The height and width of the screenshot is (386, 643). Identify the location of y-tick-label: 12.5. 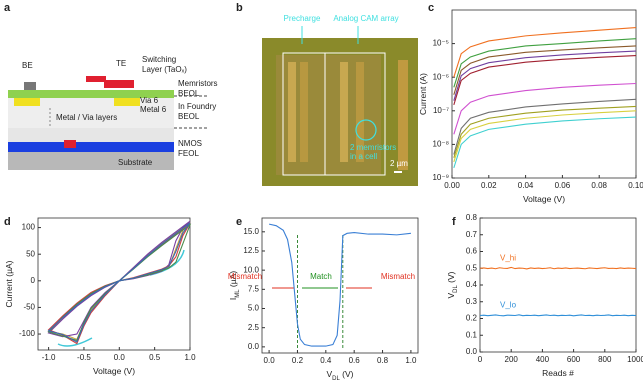
(251, 250).